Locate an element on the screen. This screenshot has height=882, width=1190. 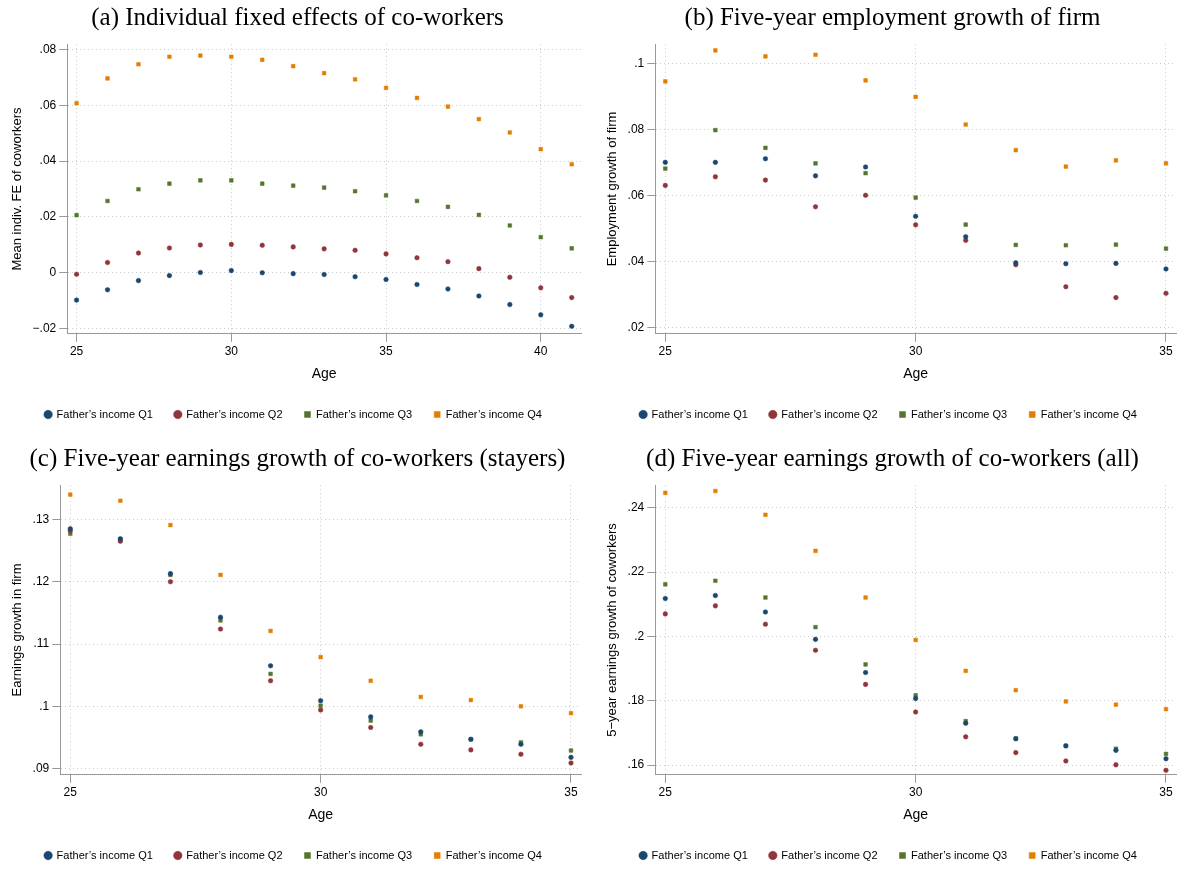
y-axis-title: Mean indiv. FE of coworkers is located at coordinates (17, 188).